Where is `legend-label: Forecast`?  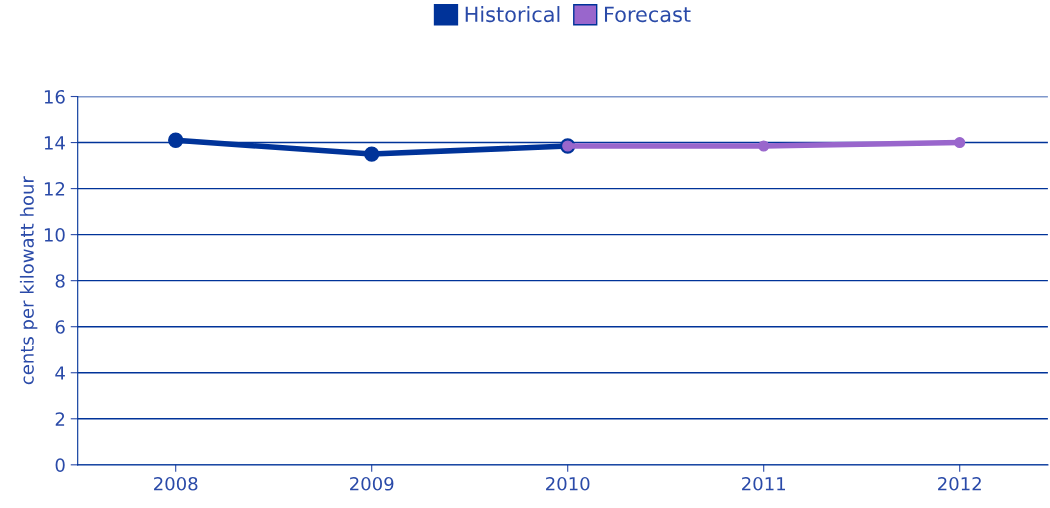 legend-label: Forecast is located at coordinates (647, 14).